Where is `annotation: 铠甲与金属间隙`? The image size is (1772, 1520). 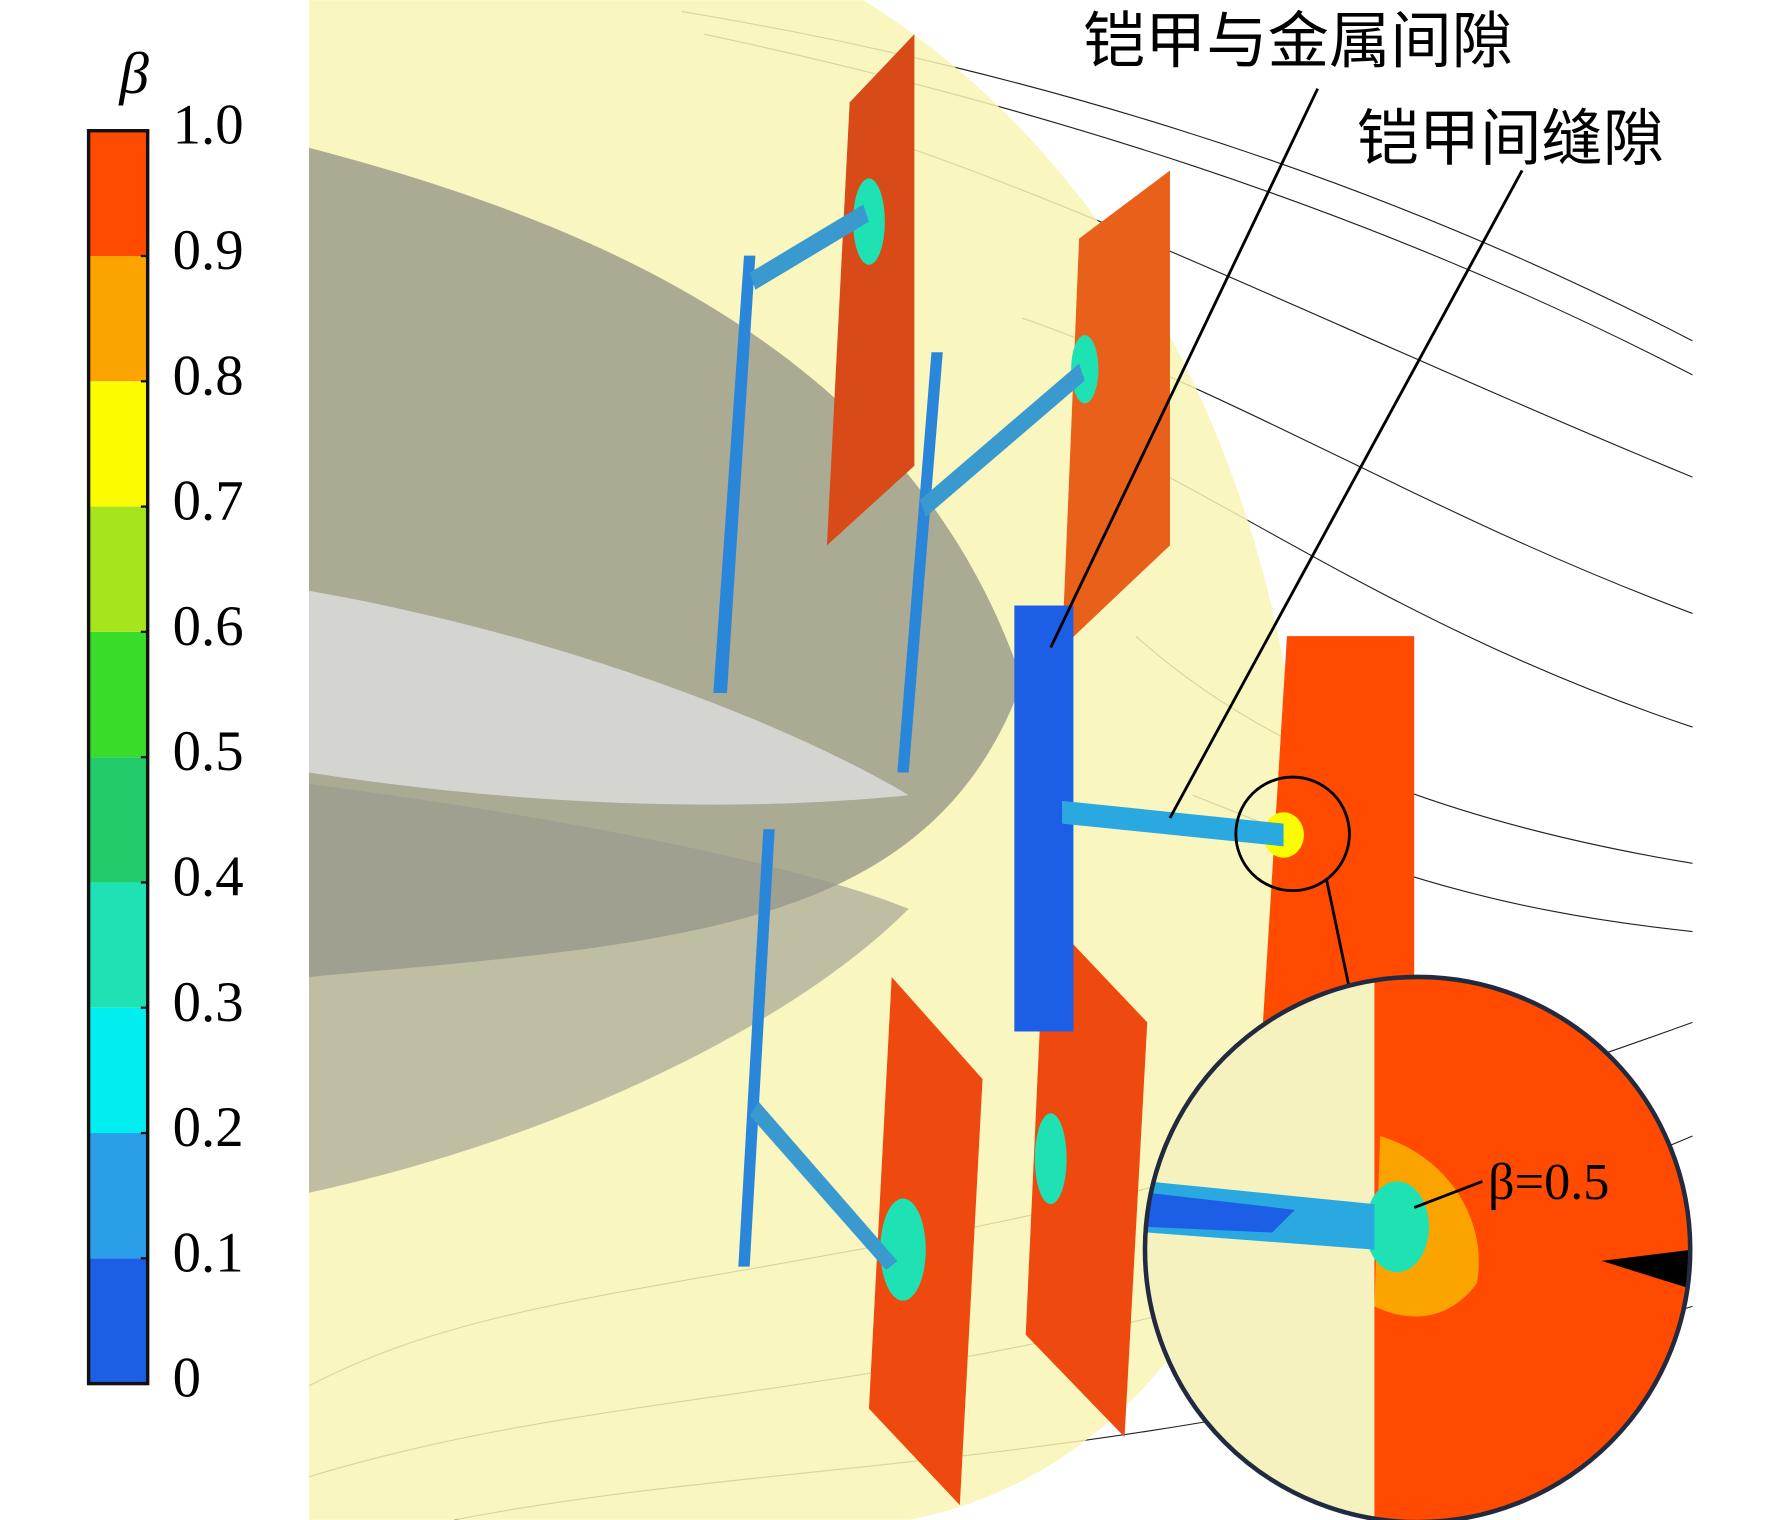
annotation: 铠甲与金属间隙 is located at coordinates (1298, 42).